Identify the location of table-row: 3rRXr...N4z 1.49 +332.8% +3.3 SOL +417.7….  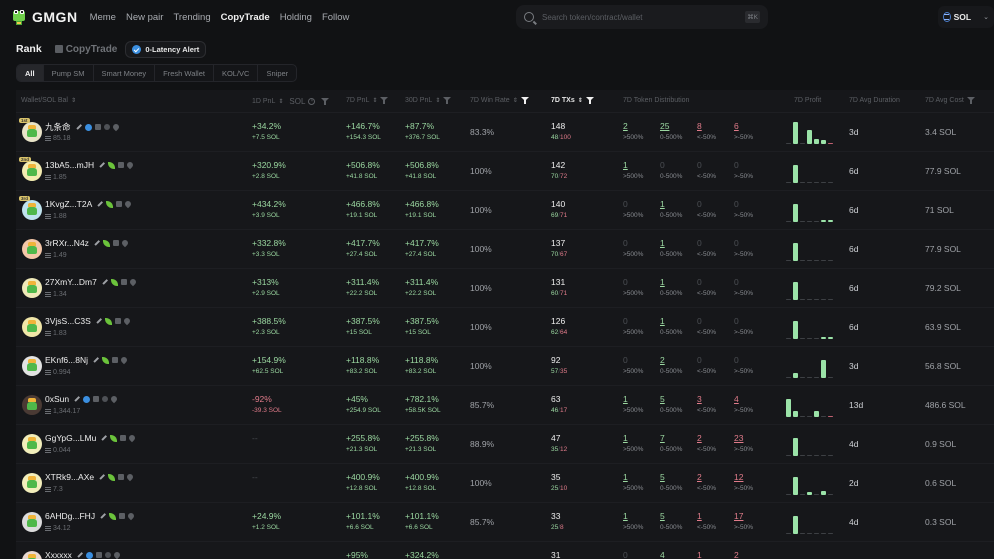
(505, 249).